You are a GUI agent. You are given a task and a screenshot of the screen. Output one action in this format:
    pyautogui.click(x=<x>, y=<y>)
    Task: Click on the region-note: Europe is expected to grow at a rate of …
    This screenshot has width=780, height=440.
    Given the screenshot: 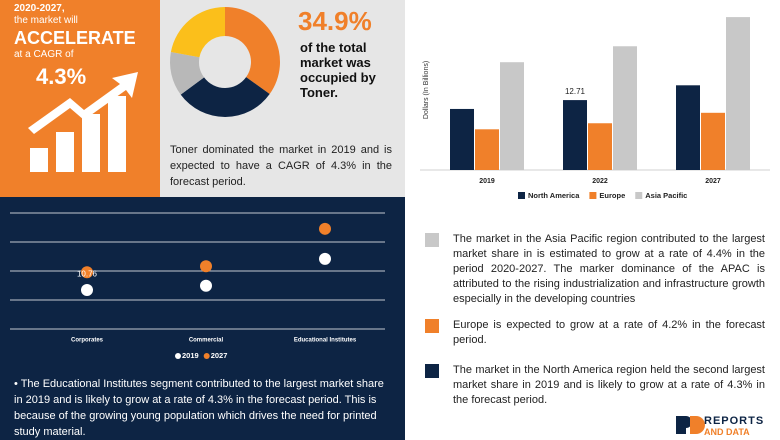 What is the action you would take?
    pyautogui.click(x=609, y=332)
    